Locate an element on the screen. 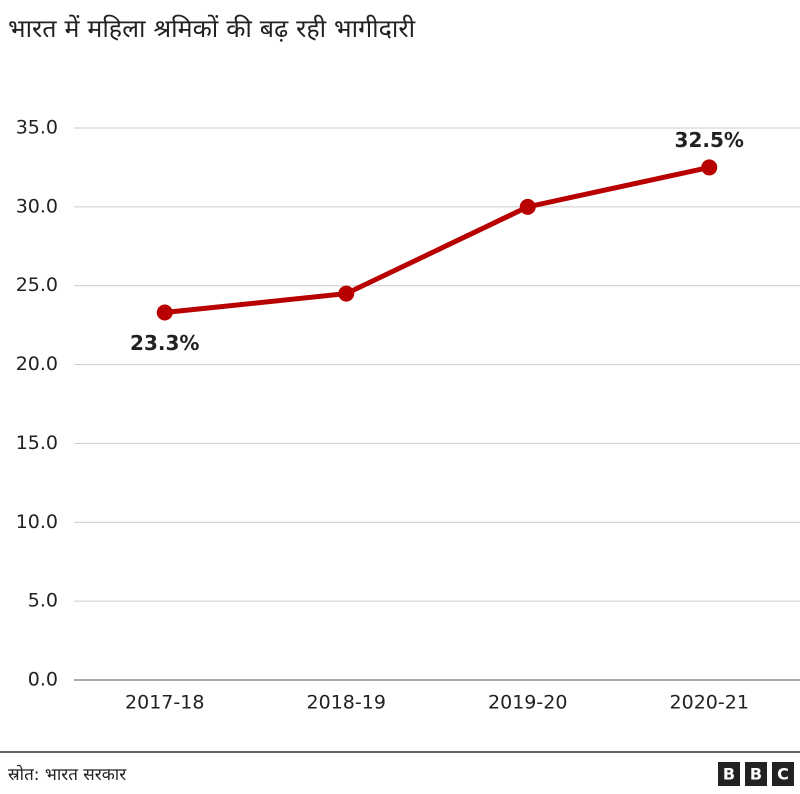 The height and width of the screenshot is (794, 800). y-tick-label: 0.0 is located at coordinates (43, 680).